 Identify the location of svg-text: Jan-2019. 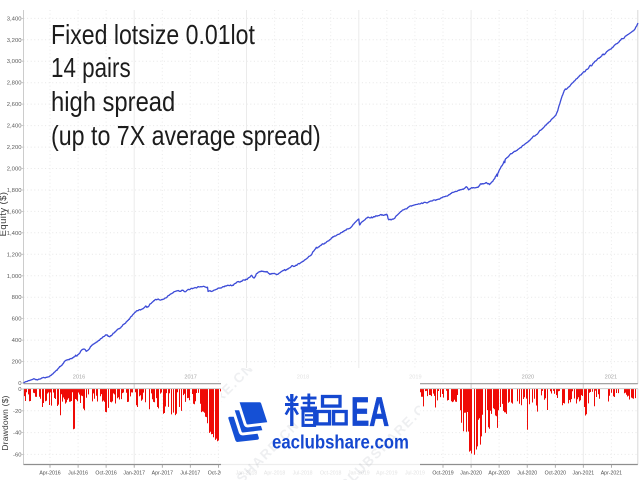
(359, 473).